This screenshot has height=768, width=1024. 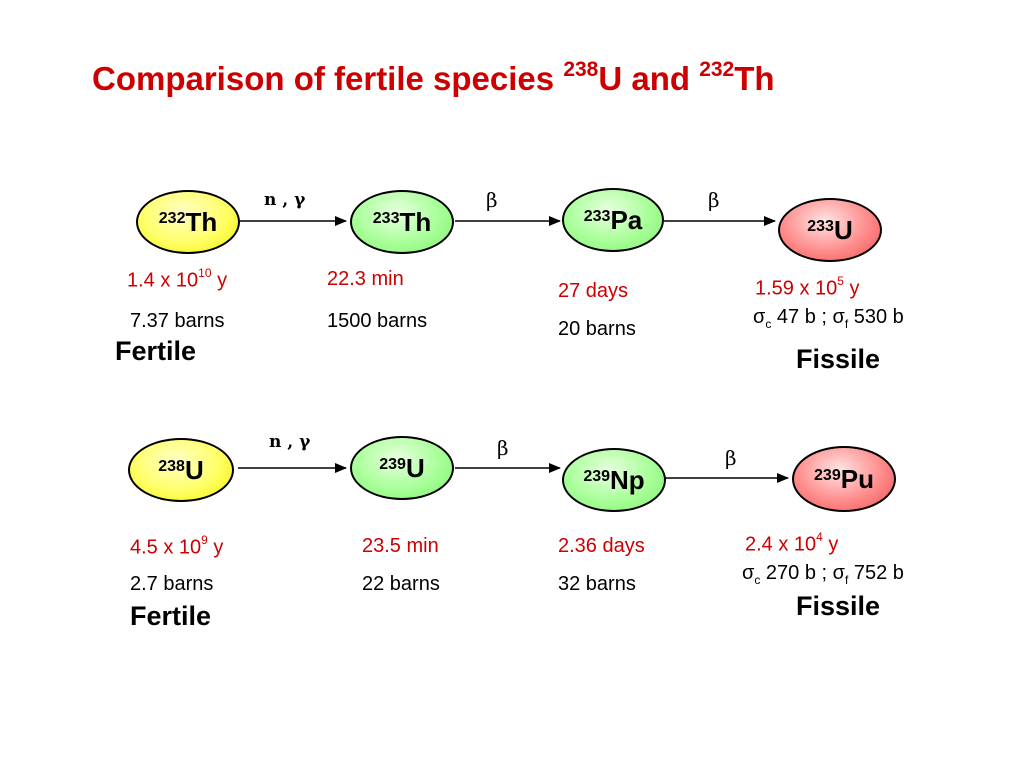 What do you see at coordinates (823, 574) in the screenshot?
I see `pu239-cross-sections: σc 270 b ; σf 752 b` at bounding box center [823, 574].